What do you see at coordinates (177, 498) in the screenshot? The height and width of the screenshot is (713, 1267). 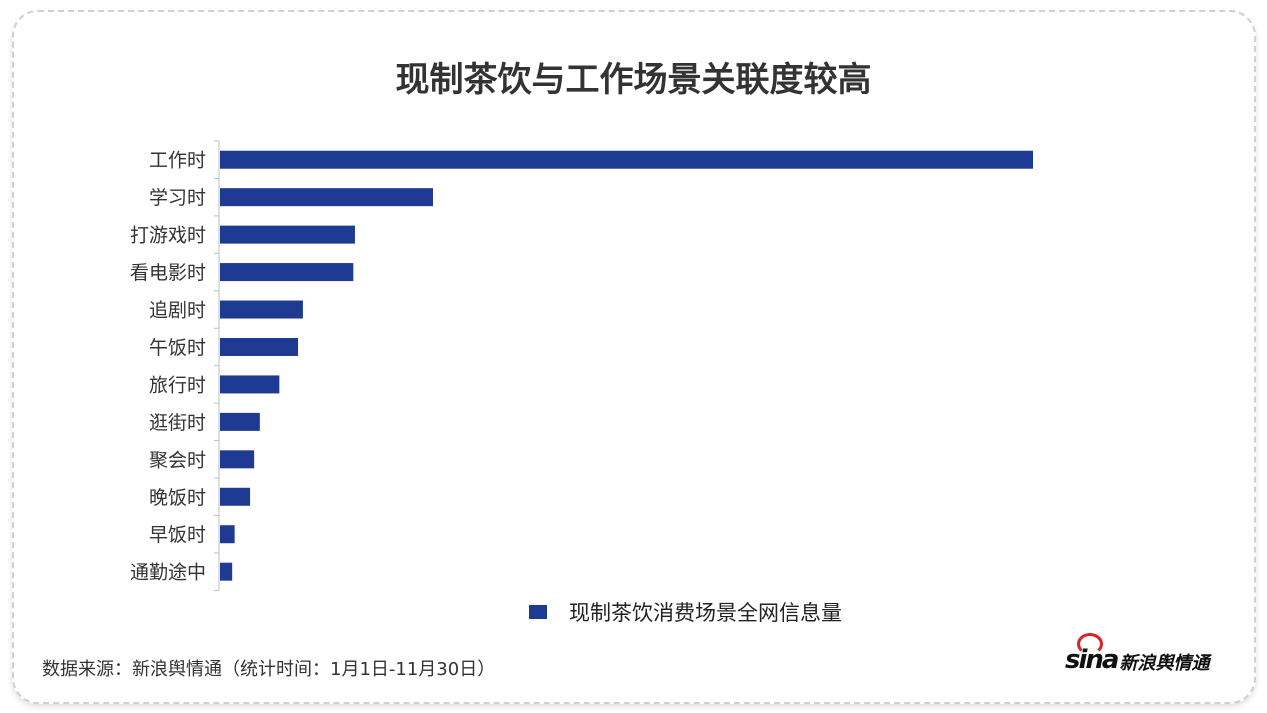 I see `y-tick-label: 晚饭时` at bounding box center [177, 498].